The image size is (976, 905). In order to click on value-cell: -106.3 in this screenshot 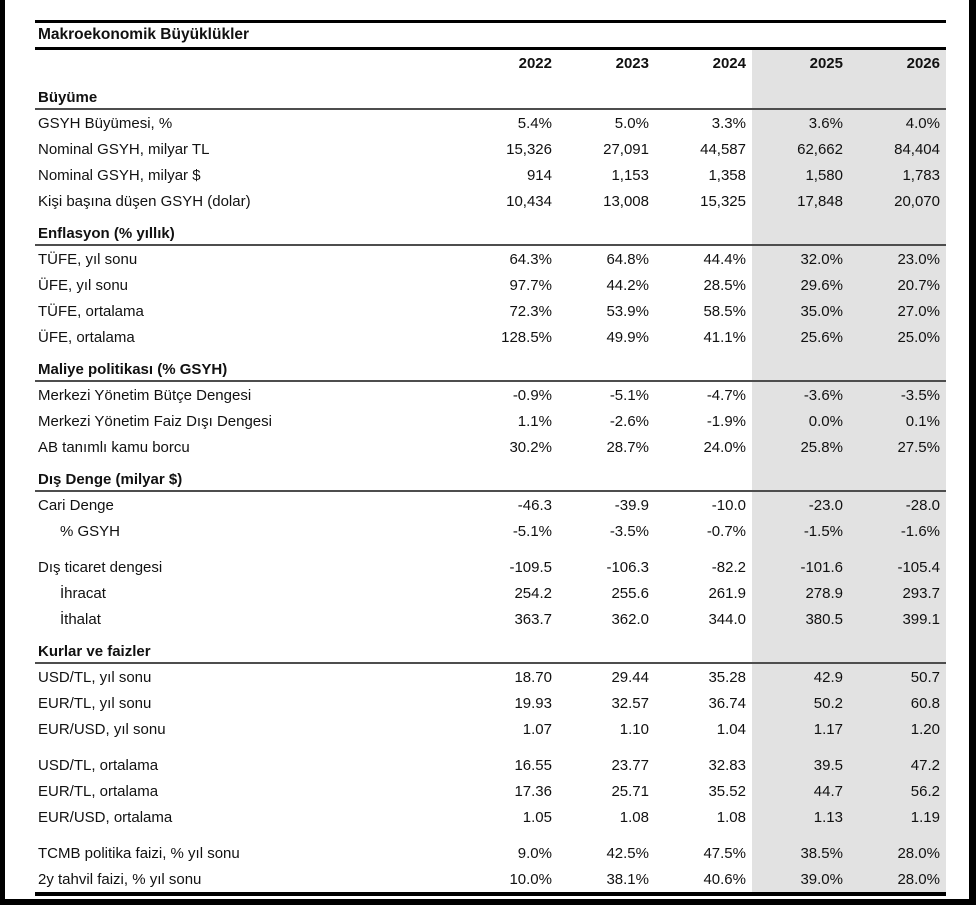, I will do `click(627, 567)`.